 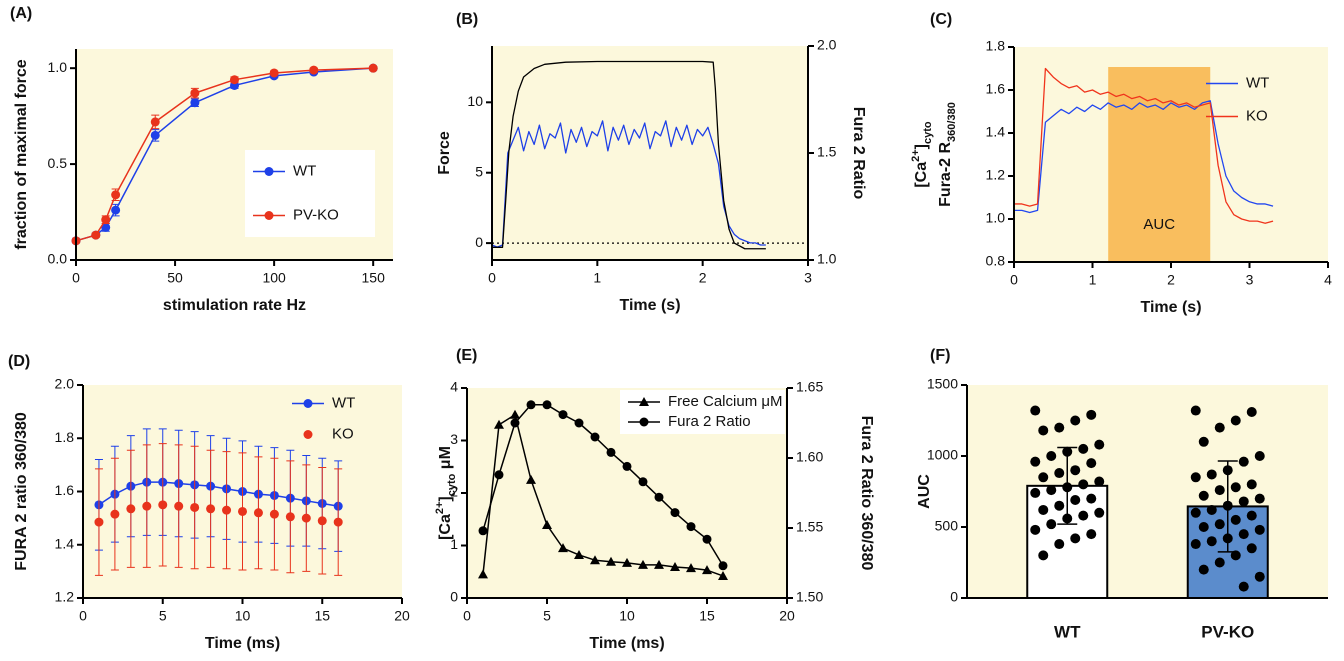 I want to click on x-tick-label: 50, so click(x=175, y=278).